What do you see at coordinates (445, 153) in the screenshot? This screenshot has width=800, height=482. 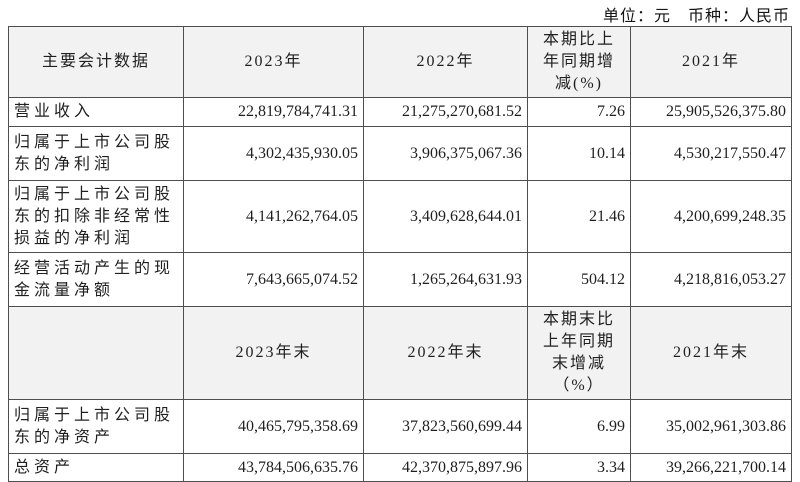 I see `value-2022: 3,906,375,067.36` at bounding box center [445, 153].